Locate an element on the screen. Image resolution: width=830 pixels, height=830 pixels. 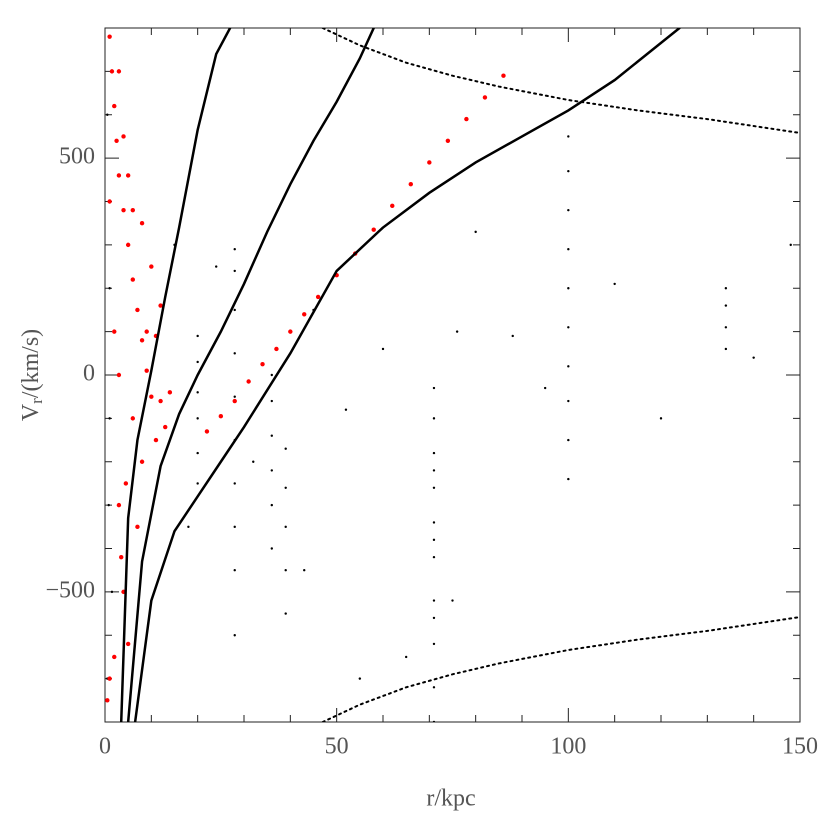
y-label-main: V is located at coordinates (31, 412).